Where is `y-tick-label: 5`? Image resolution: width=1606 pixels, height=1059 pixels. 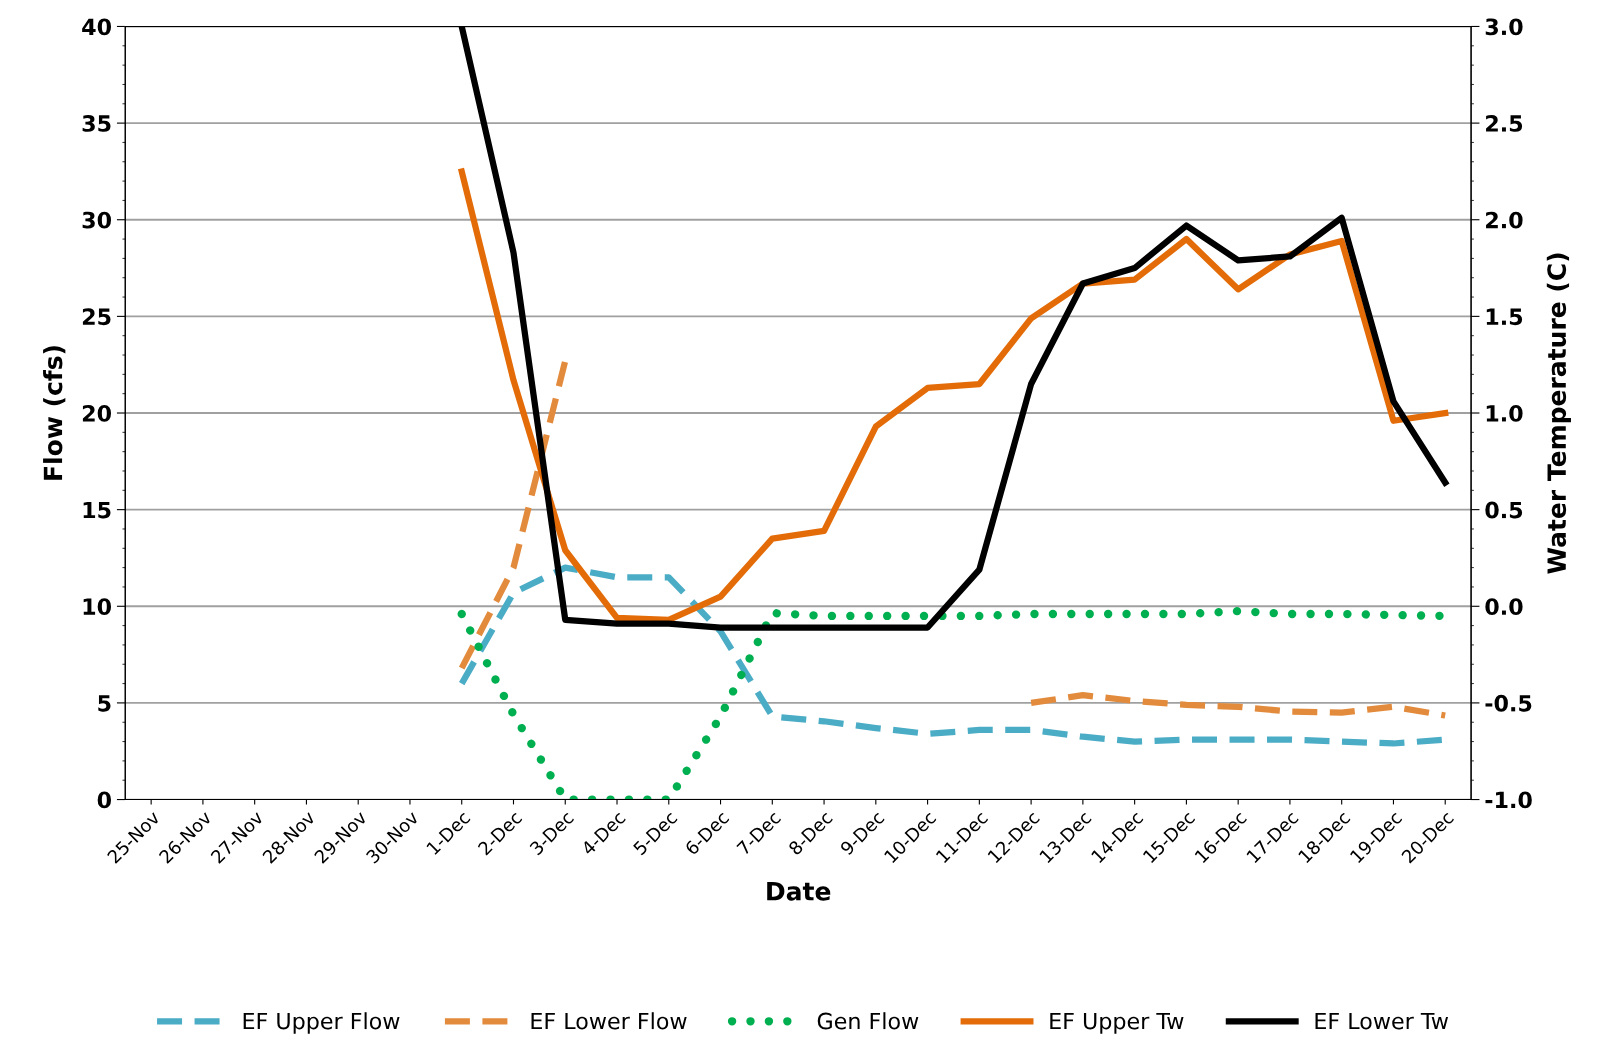
y-tick-label: 5 is located at coordinates (104, 703).